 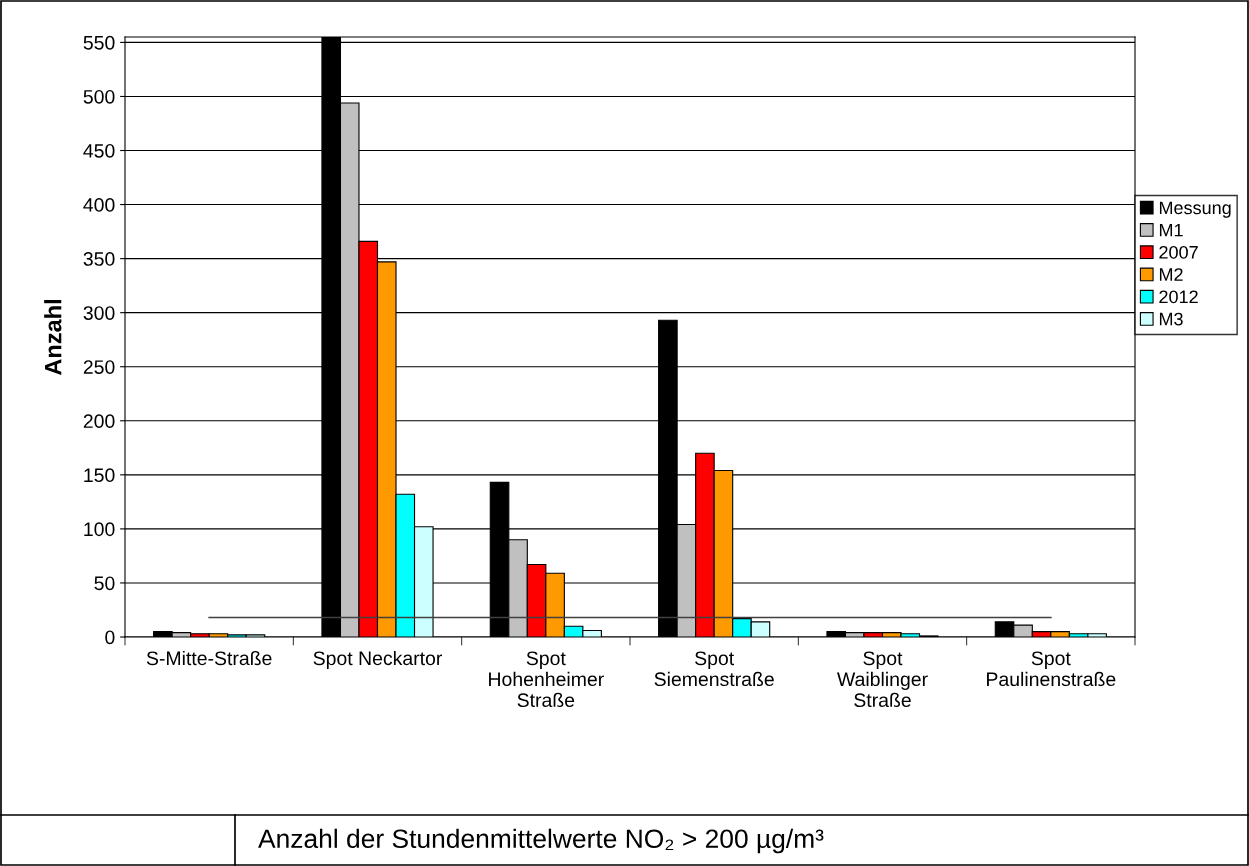 I want to click on y-tick-label: 100, so click(x=99, y=529).